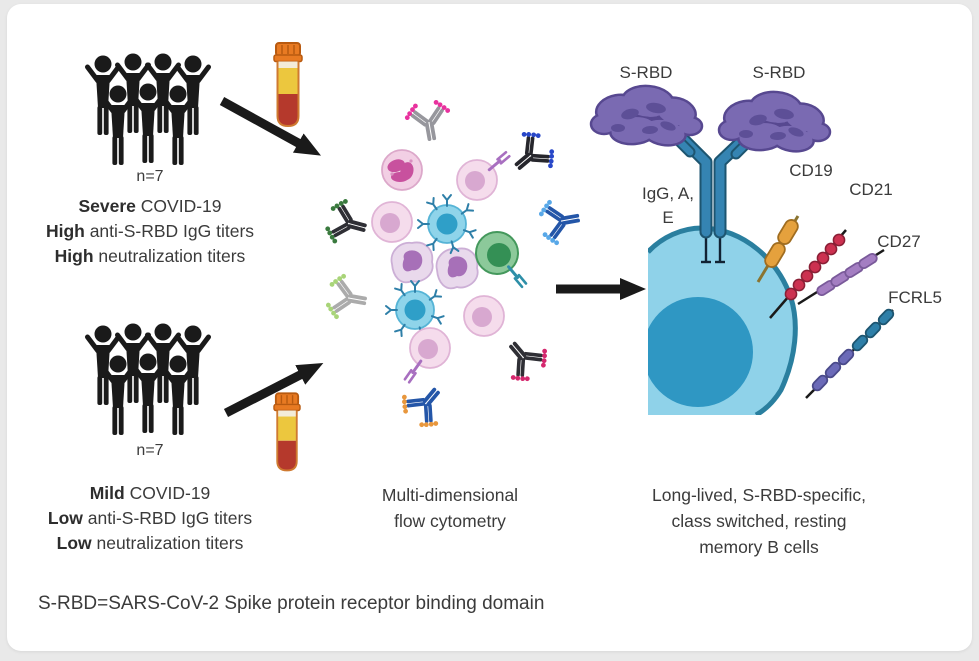 The image size is (979, 661). What do you see at coordinates (668, 206) in the screenshot?
I see `bcr-isotype-label: IgG, A, E` at bounding box center [668, 206].